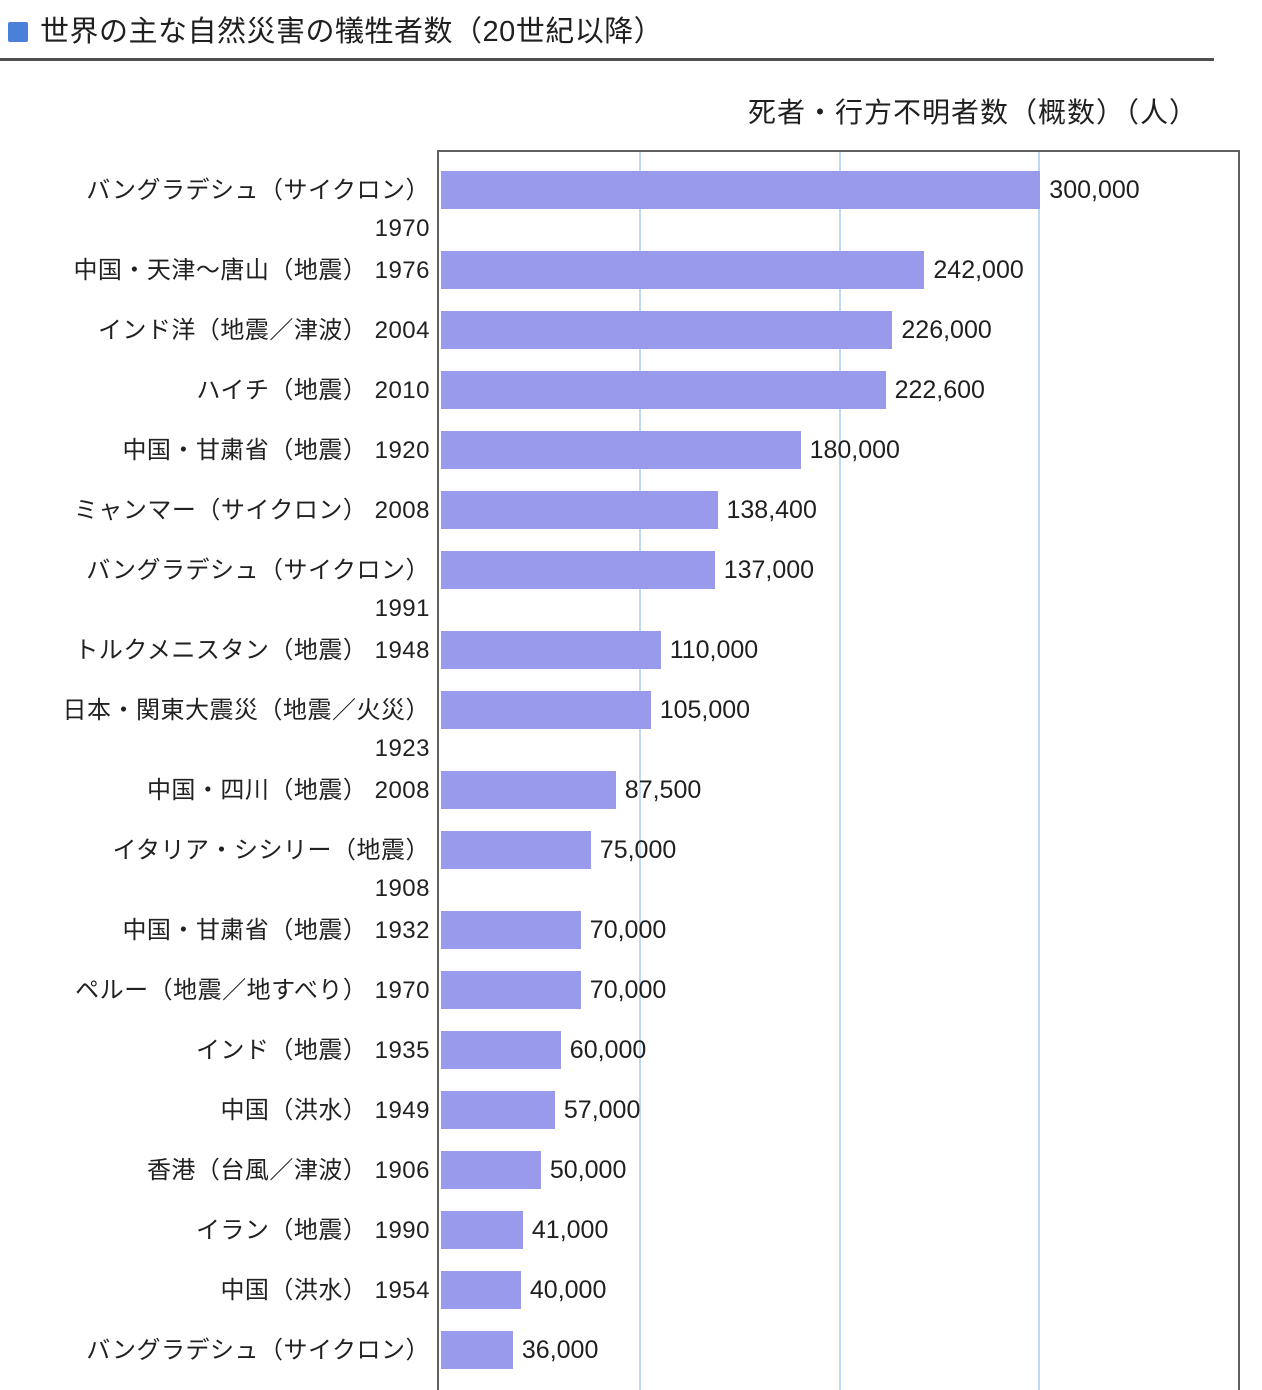 The width and height of the screenshot is (1262, 1390). Describe the element at coordinates (850, 1100) in the screenshot. I see `bar-cell: 57,000` at that location.